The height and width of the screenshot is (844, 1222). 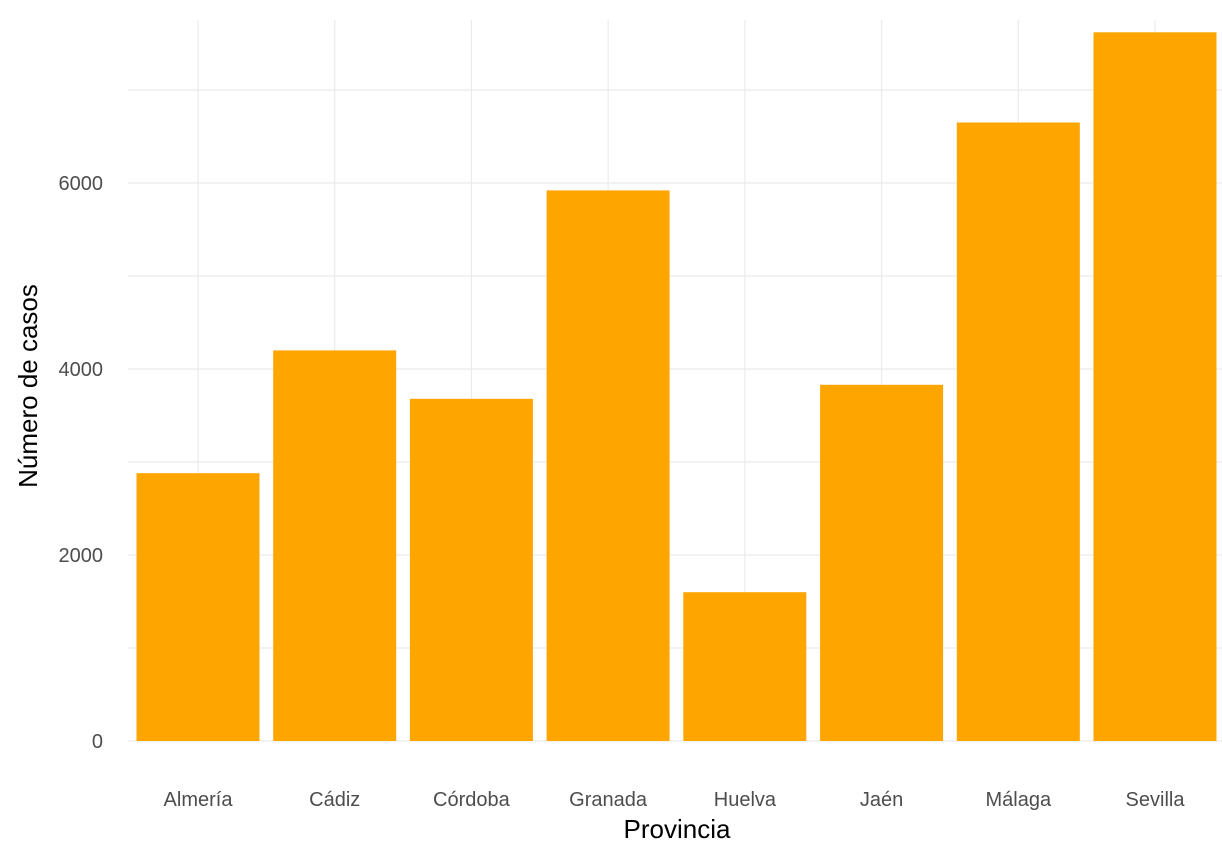 I want to click on x-tick-label: Granada, so click(x=608, y=800).